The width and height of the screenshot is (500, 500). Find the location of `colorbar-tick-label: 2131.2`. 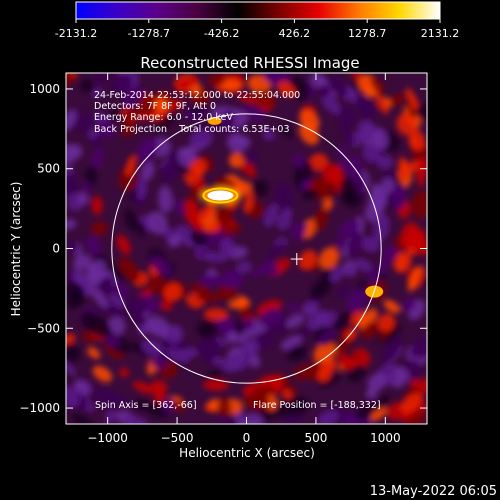

colorbar-tick-label: 2131.2 is located at coordinates (440, 33).